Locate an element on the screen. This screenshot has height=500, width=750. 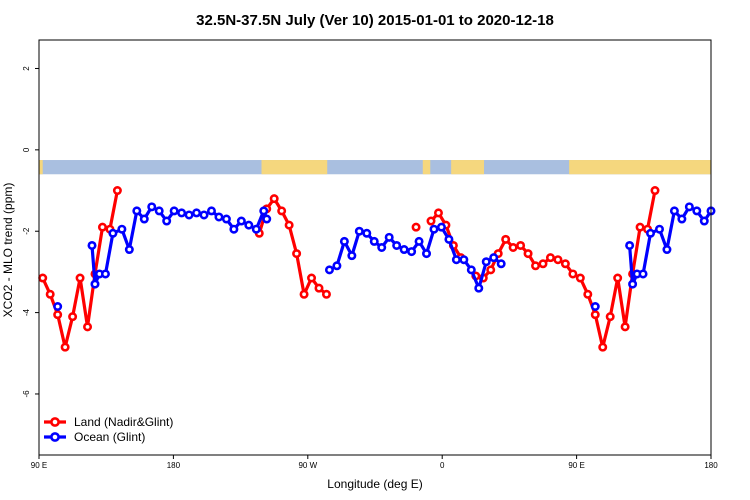
land-mask-band is located at coordinates (375, 167).